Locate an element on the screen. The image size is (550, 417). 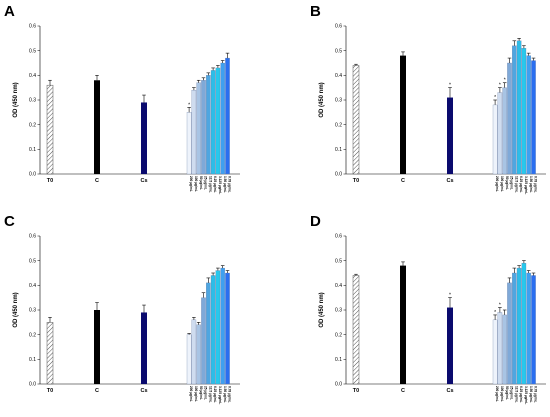
concentration-label: 0.78 µg/mL is located at coordinates (536, 394).